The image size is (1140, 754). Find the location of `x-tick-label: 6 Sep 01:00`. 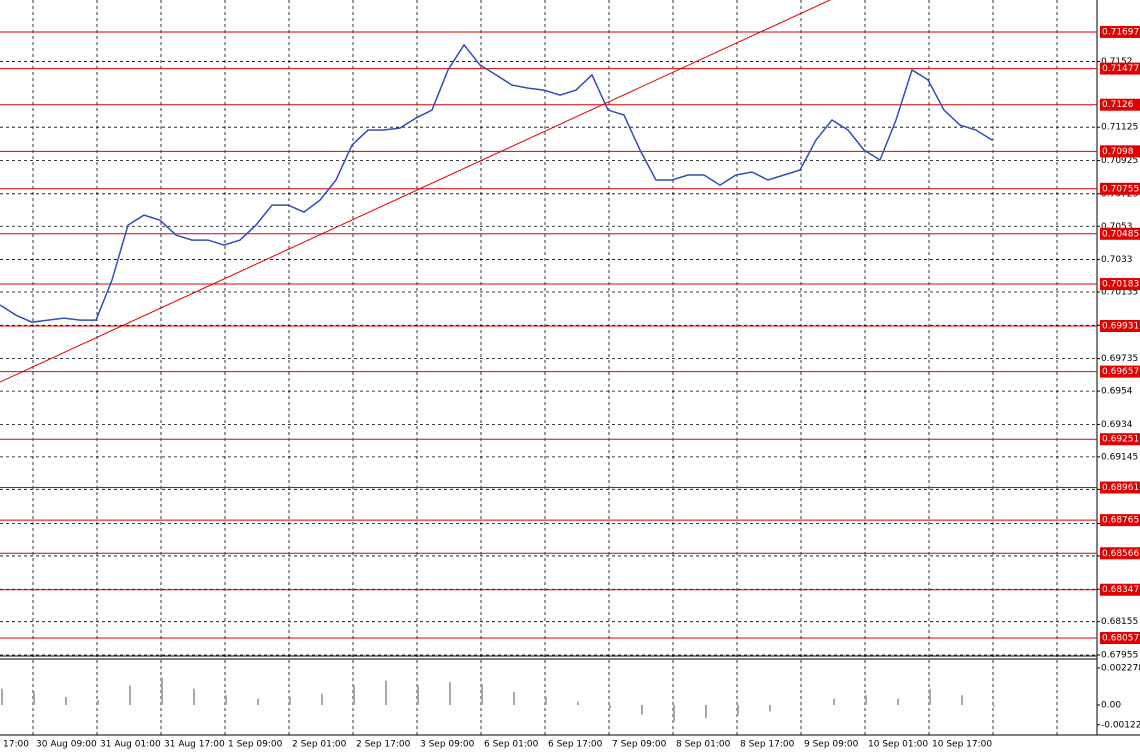

x-tick-label: 6 Sep 01:00 is located at coordinates (511, 745).